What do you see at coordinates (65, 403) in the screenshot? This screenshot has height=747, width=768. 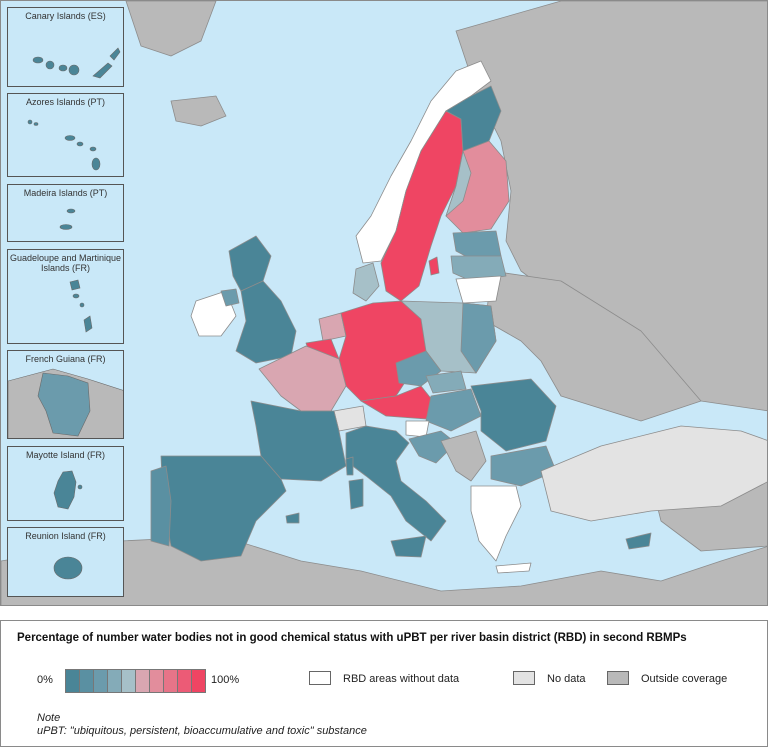 I see `french-guiana-shapes` at bounding box center [65, 403].